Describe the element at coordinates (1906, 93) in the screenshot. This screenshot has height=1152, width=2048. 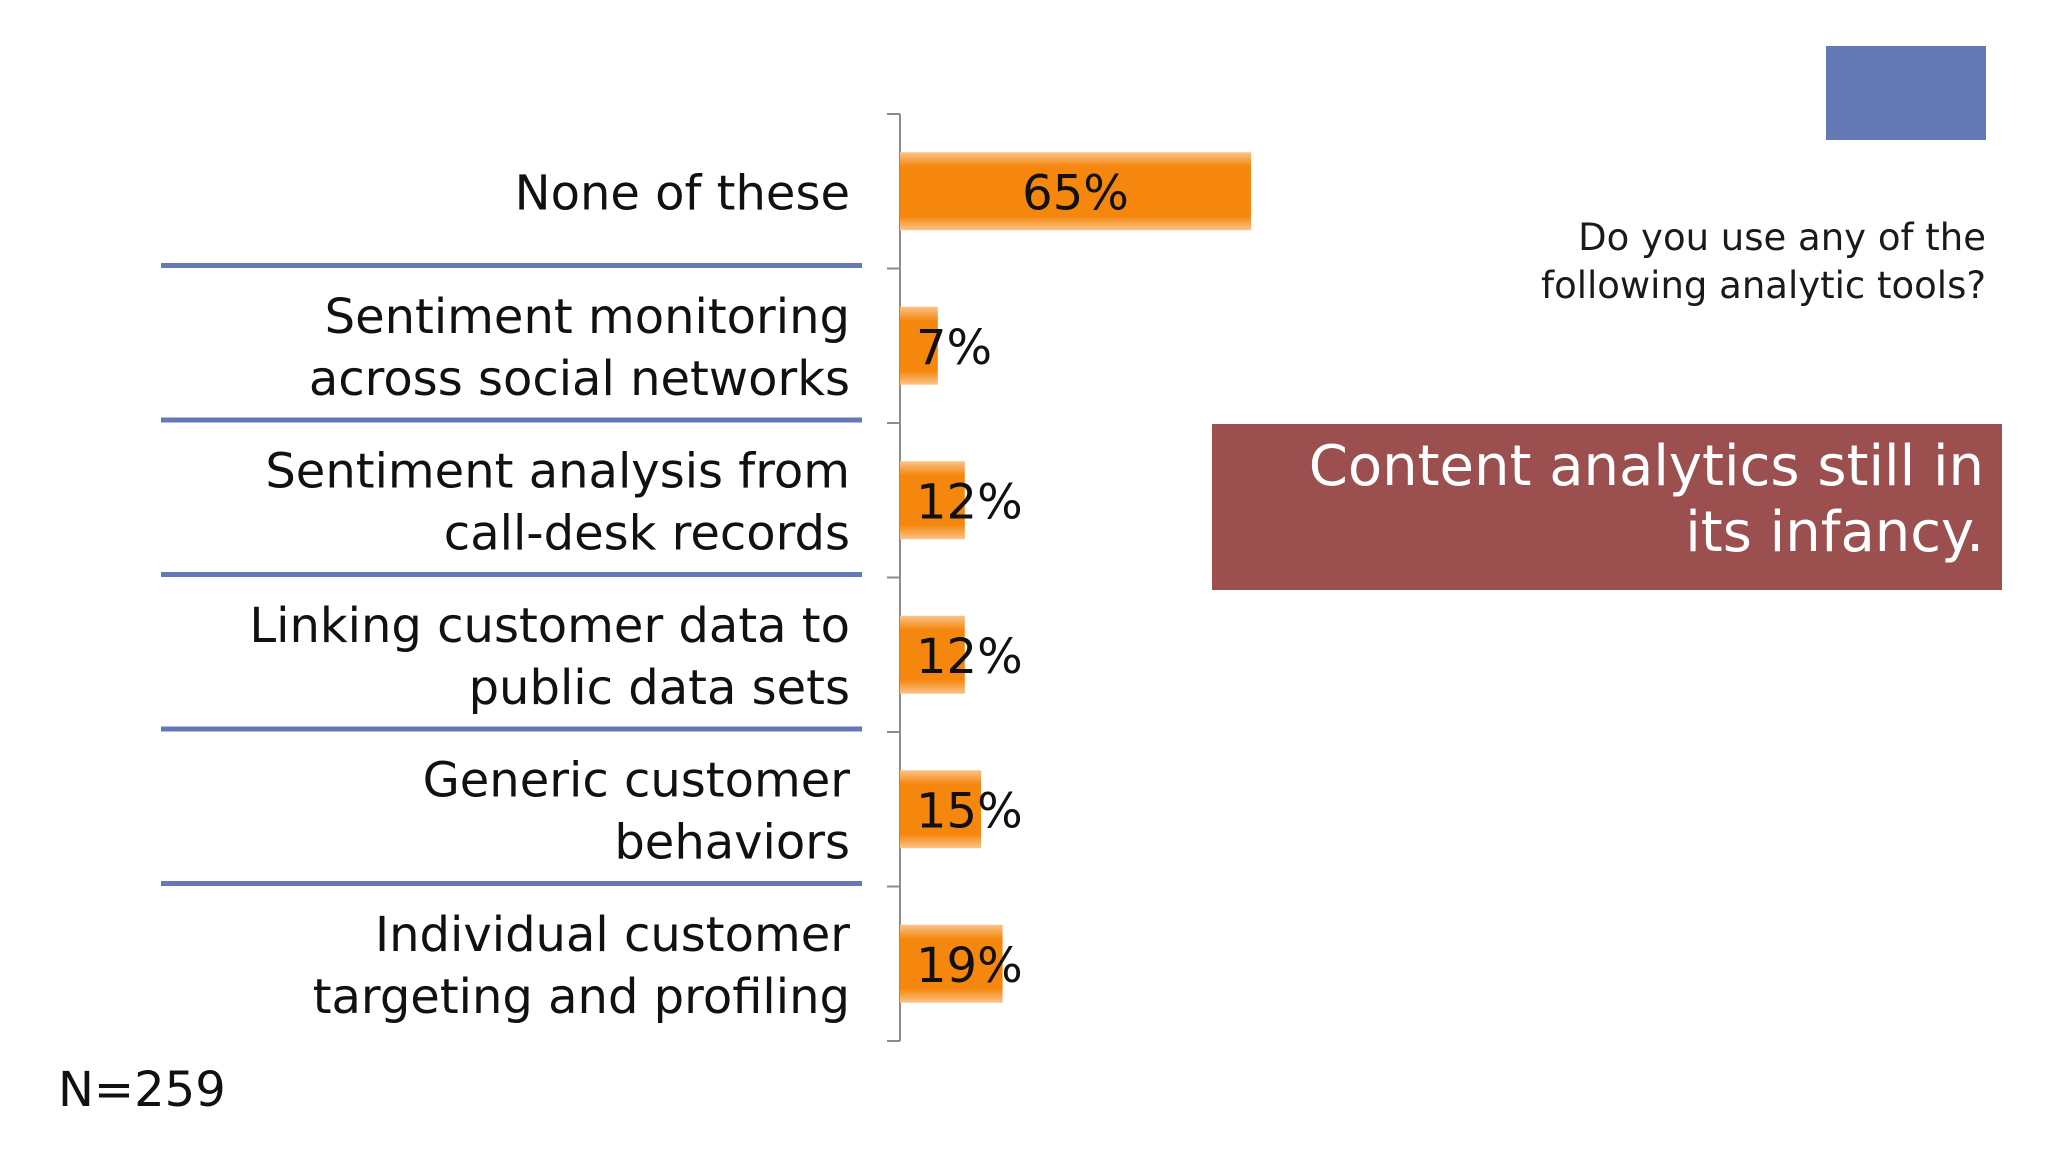
I see `accent-square` at that location.